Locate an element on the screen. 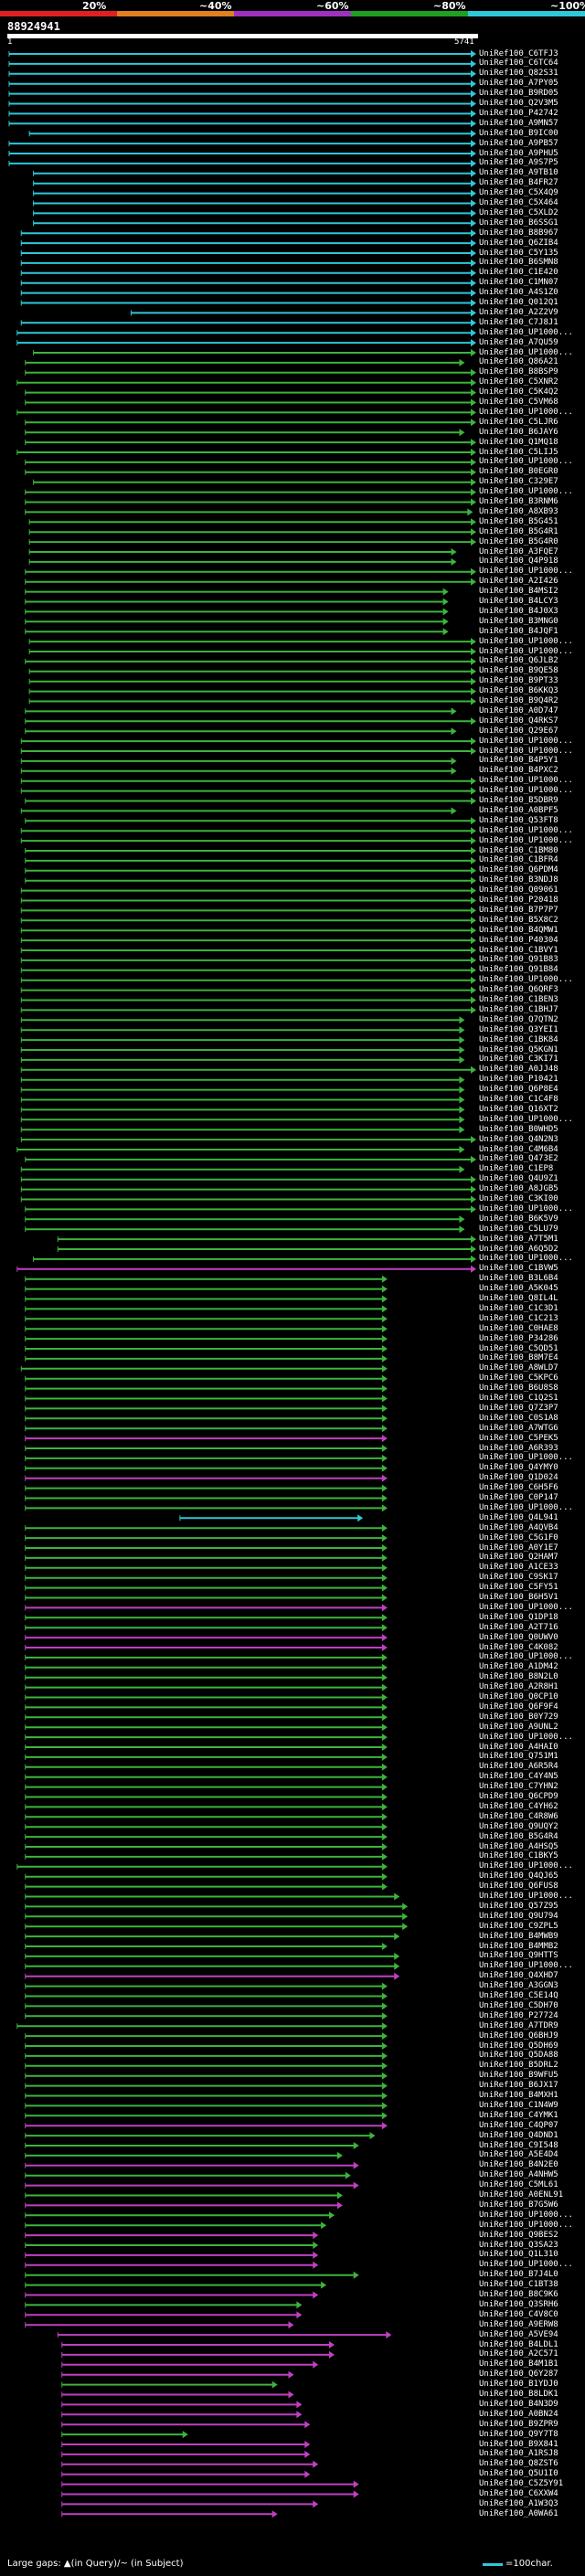 This screenshot has height=2576, width=585. hit-label: UniRef100_B9RD05 is located at coordinates (518, 94).